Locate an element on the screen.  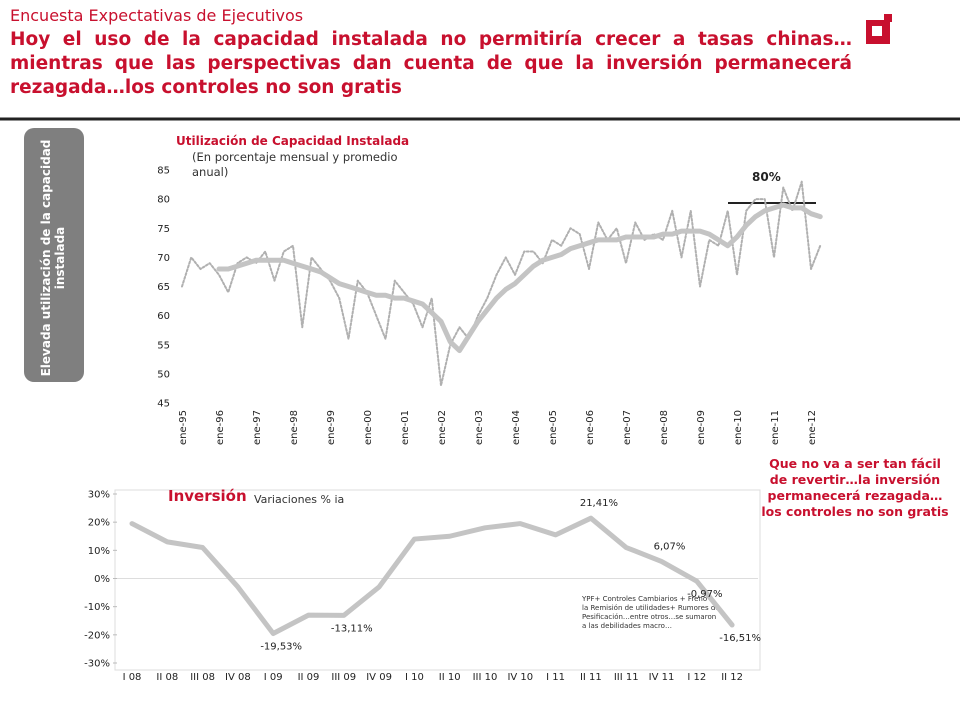
logo-inner is located at coordinates (877, 31).